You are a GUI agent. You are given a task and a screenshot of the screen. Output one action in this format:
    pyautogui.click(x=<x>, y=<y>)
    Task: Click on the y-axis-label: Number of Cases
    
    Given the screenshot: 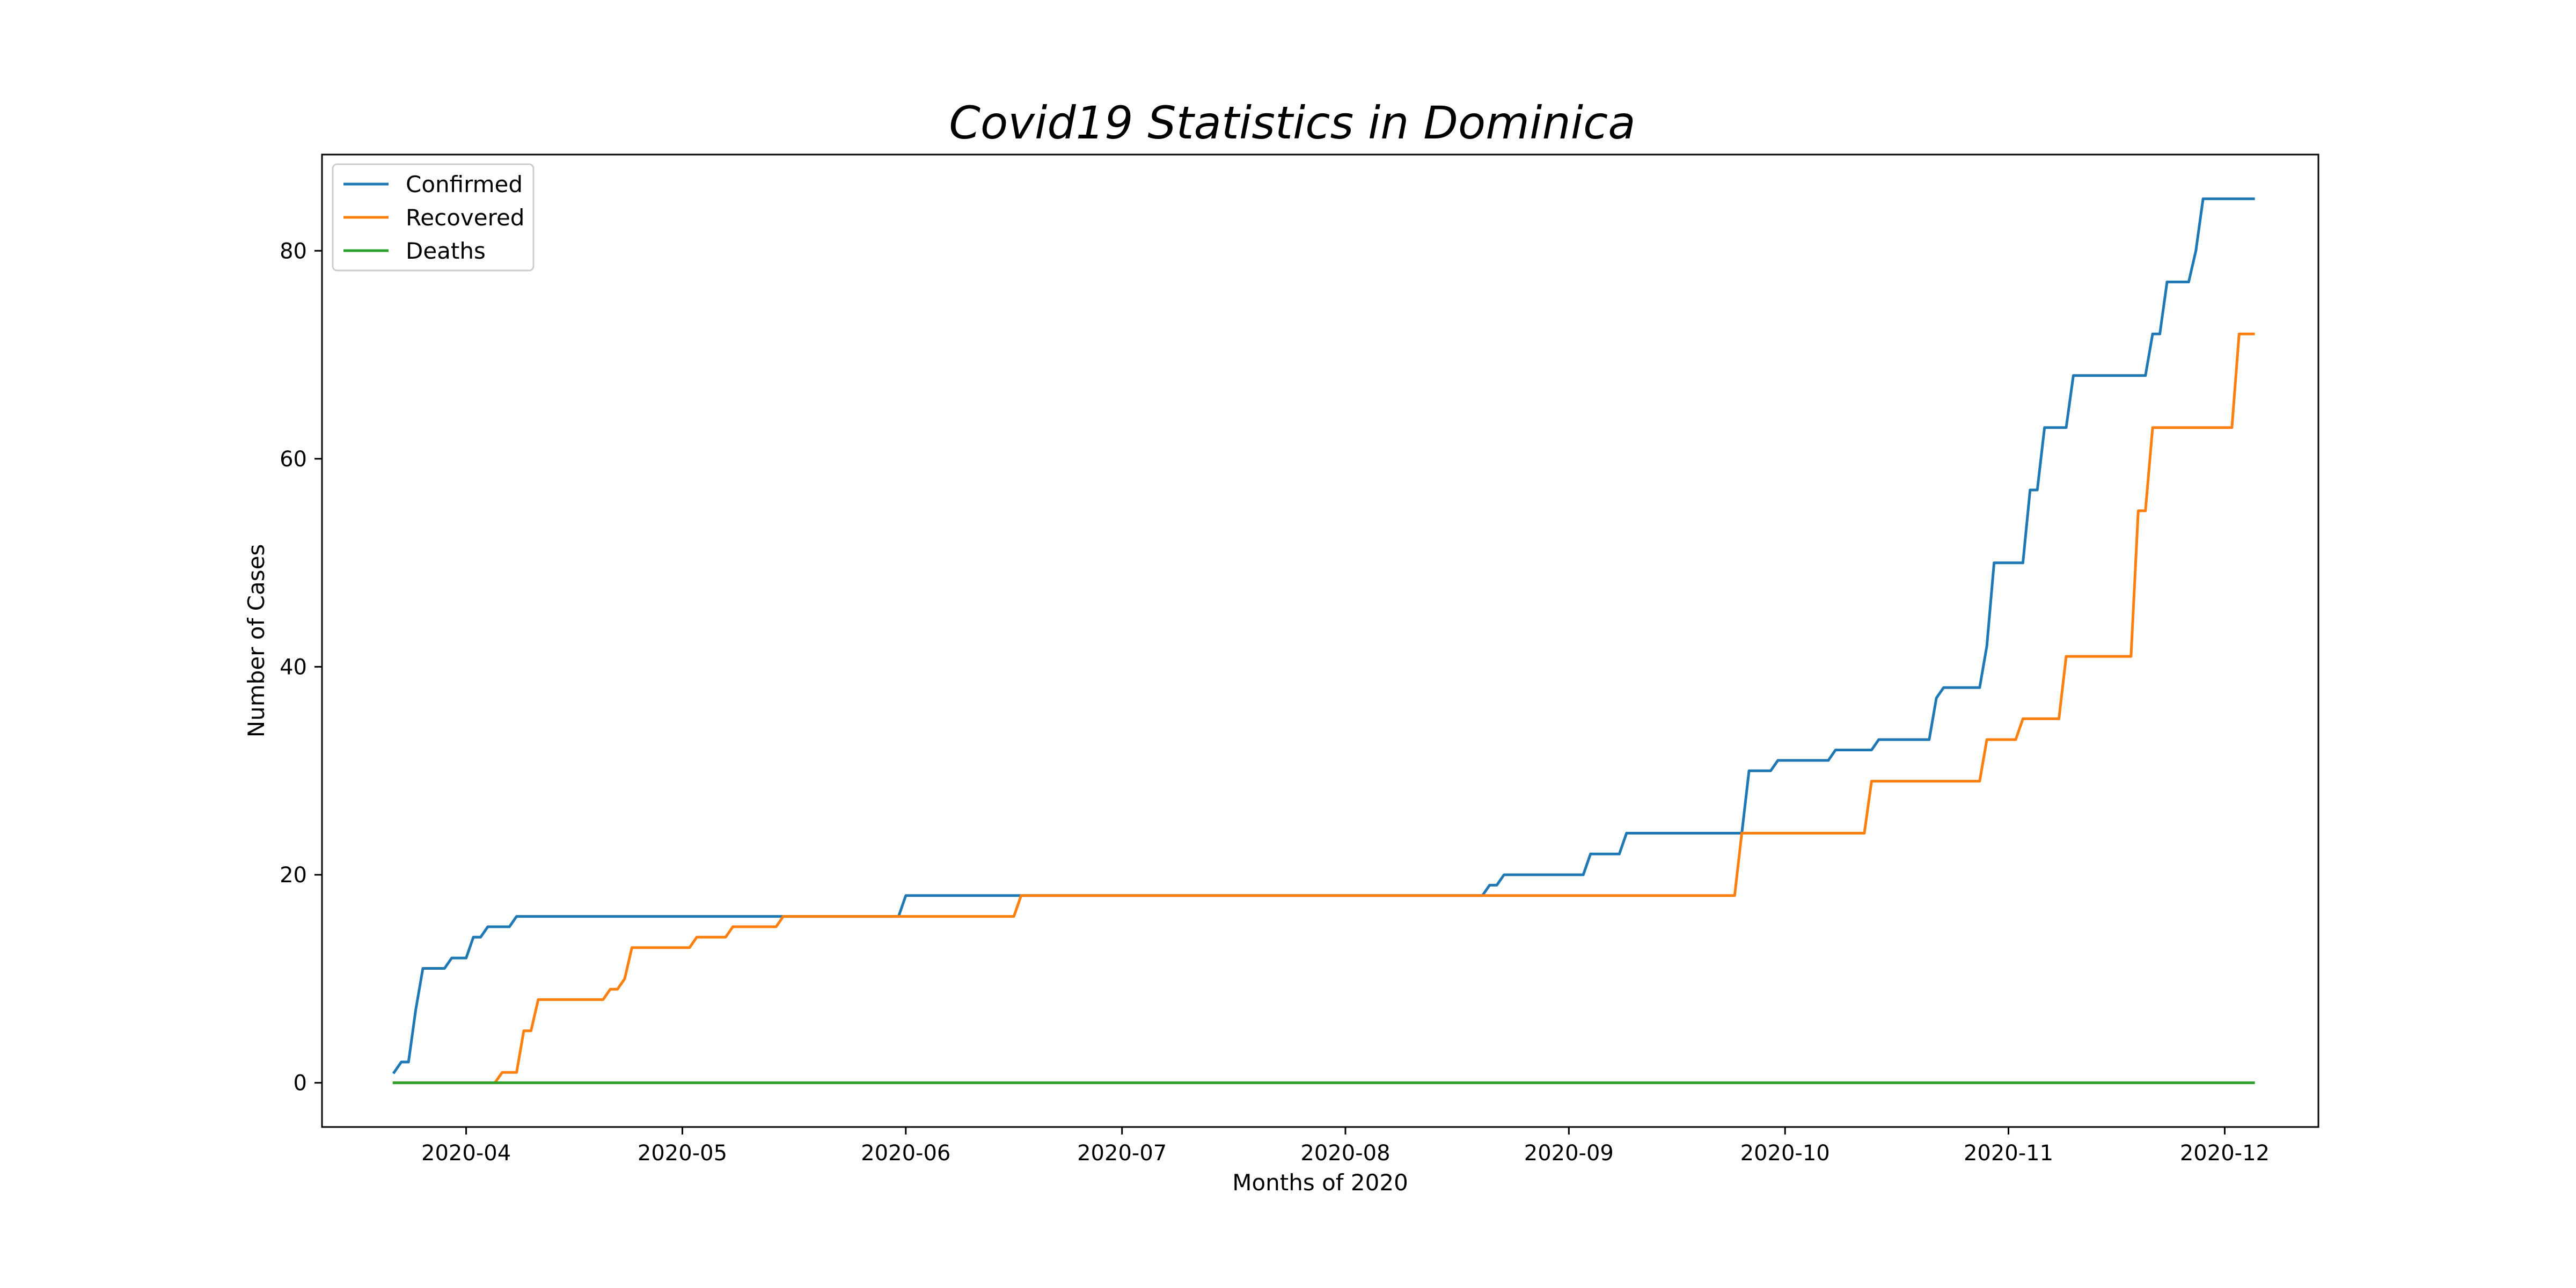 What is the action you would take?
    pyautogui.click(x=256, y=641)
    